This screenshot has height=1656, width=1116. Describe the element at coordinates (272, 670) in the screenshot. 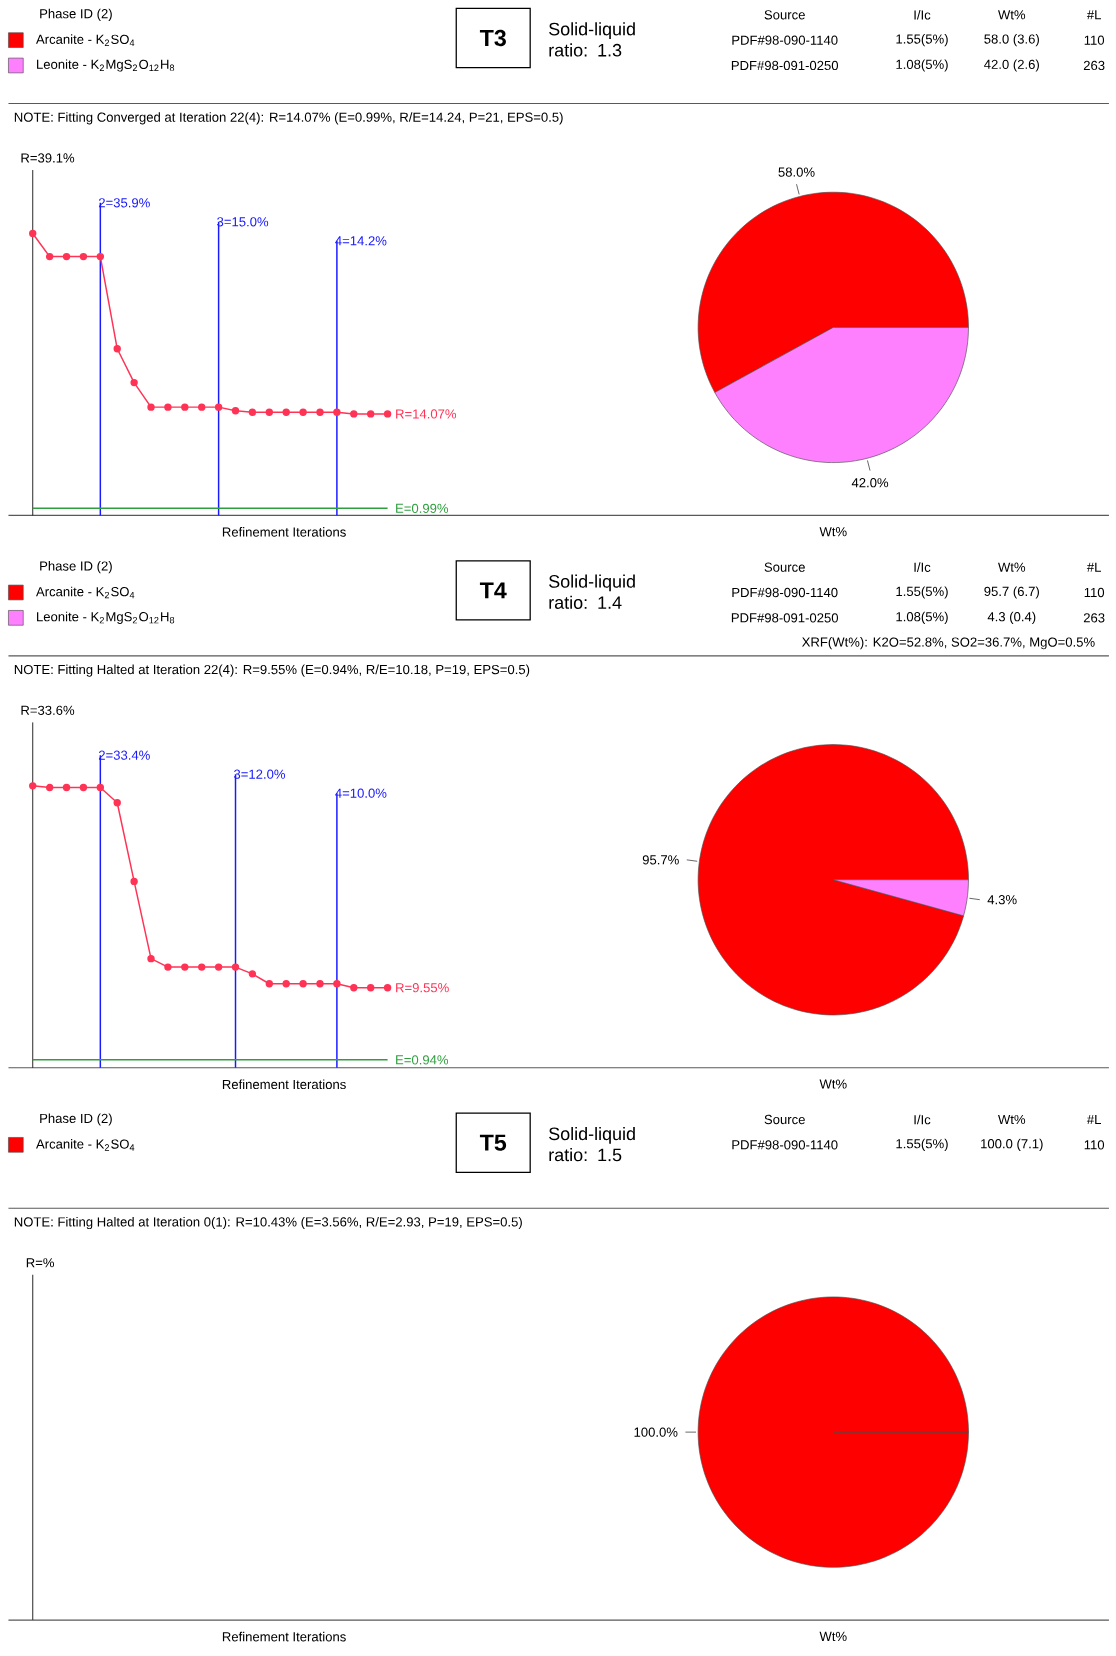

I see `text: NOTE: Fitting Halted at Iteration 22(4): R=9.55% (E=0.94%, R/E=10.18, P=19, EPS=0.5)` at that location.